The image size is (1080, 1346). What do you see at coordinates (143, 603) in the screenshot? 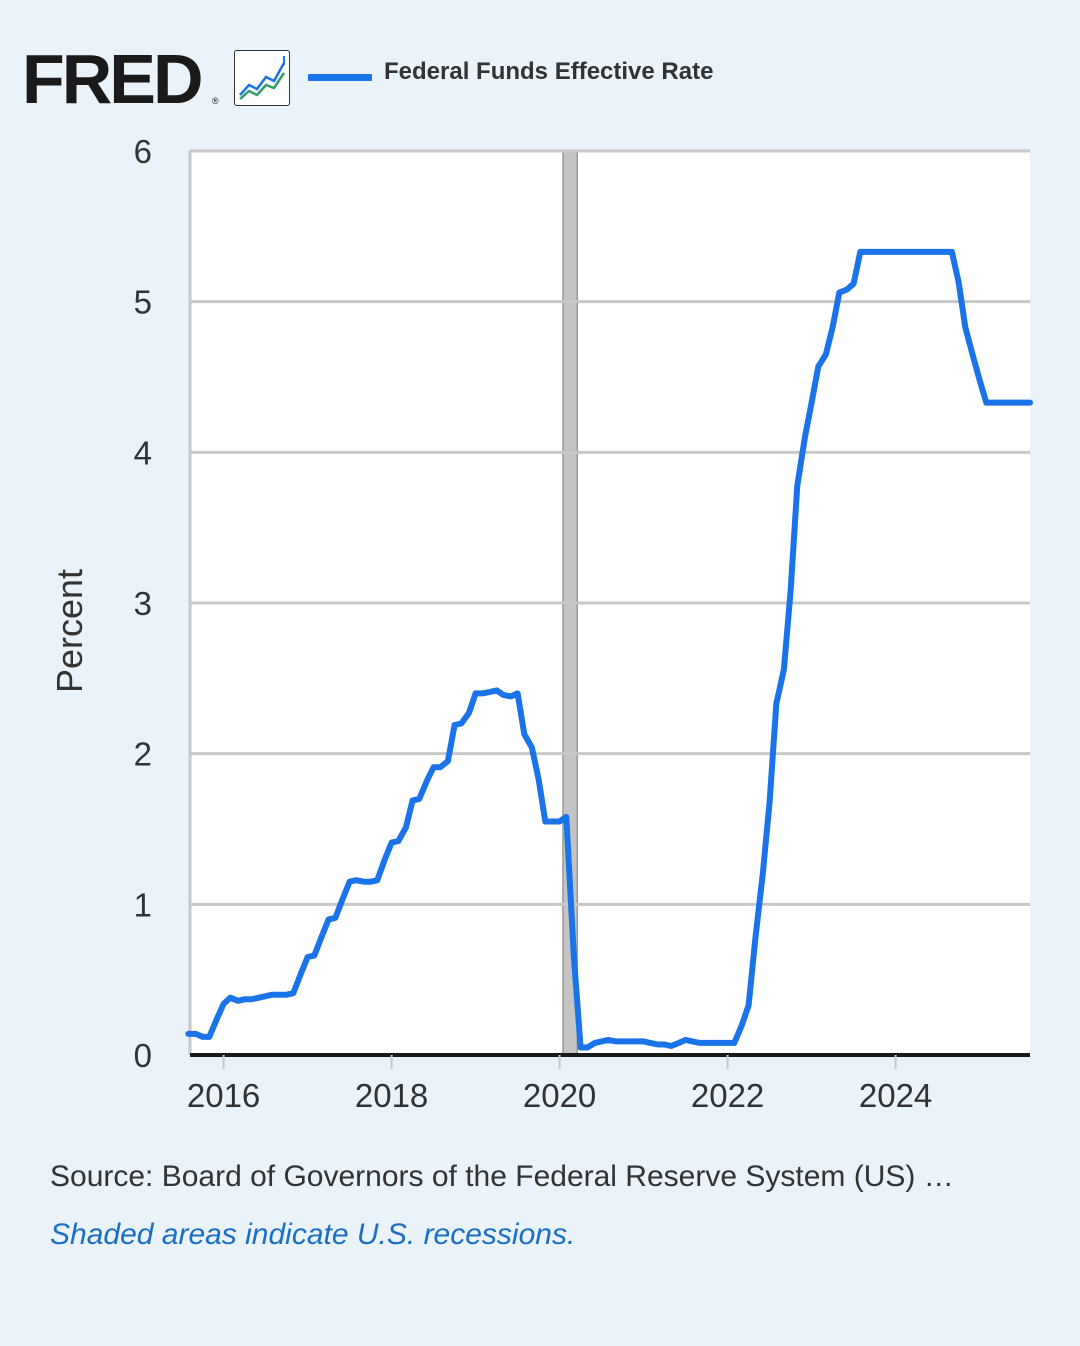
I see `y-tick-label: 3` at bounding box center [143, 603].